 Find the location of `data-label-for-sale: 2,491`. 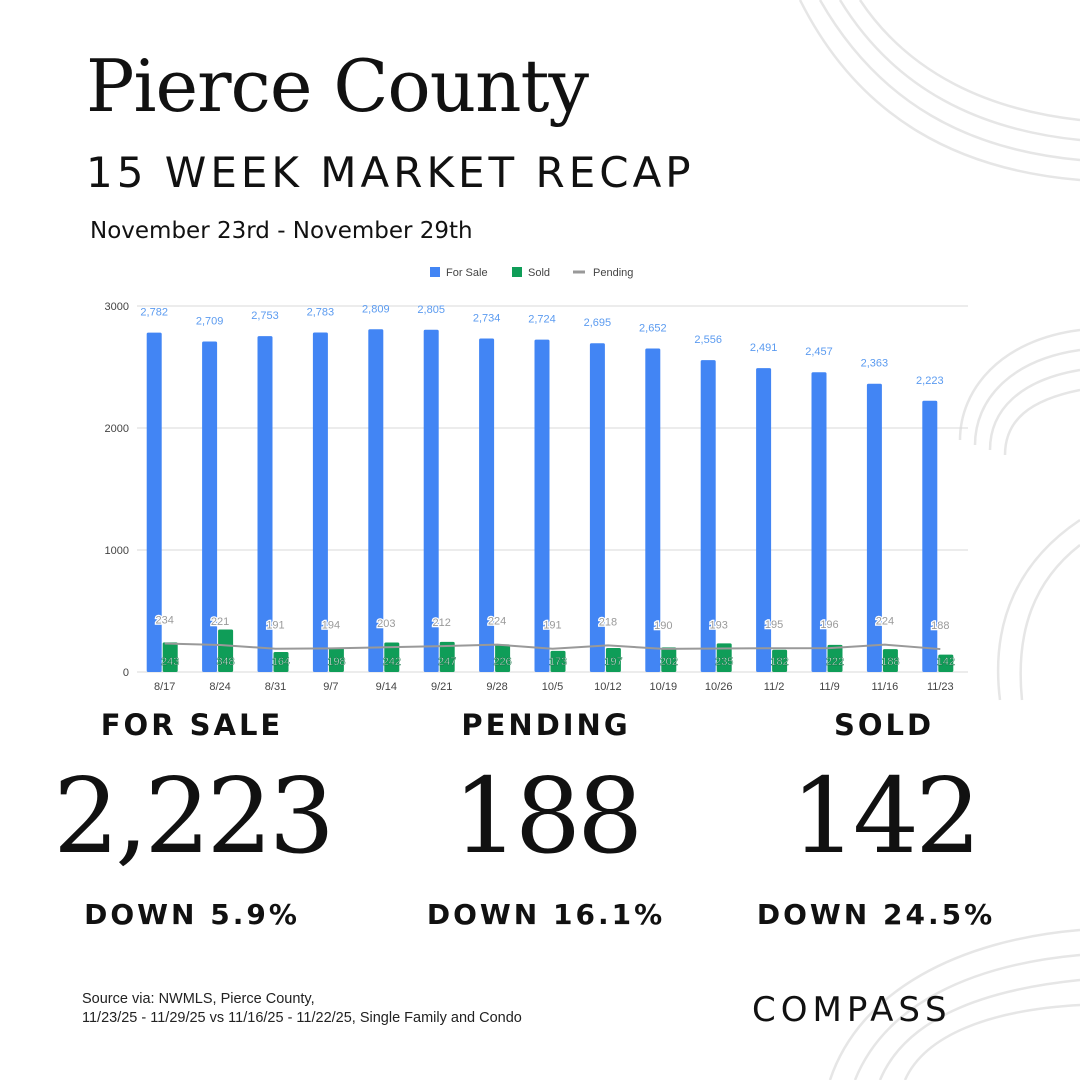

data-label-for-sale: 2,491 is located at coordinates (764, 348).